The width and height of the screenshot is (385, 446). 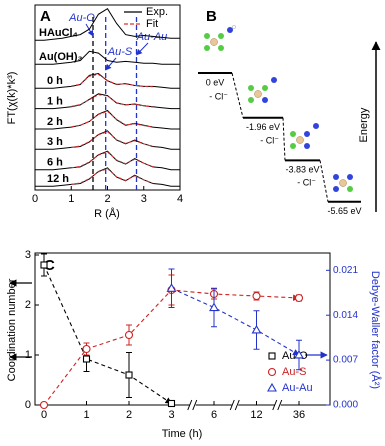 I want to click on level-label: -5.65 eV, so click(x=344, y=211).